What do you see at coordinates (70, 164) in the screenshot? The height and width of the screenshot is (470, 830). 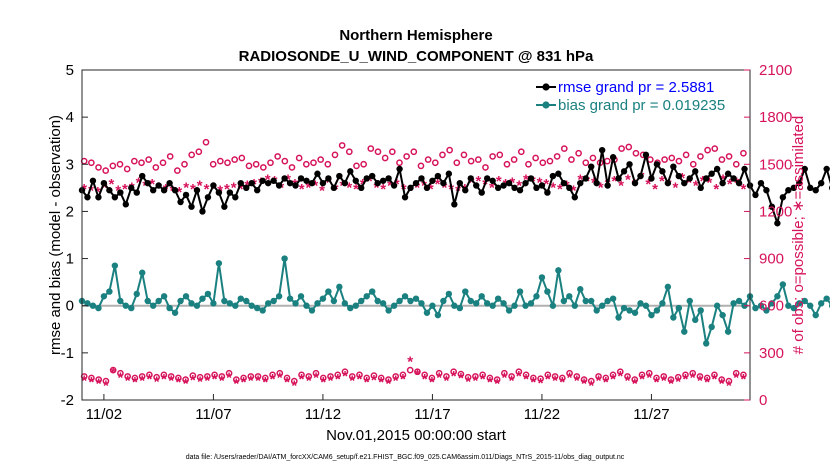 I see `y-tick-label: 3` at bounding box center [70, 164].